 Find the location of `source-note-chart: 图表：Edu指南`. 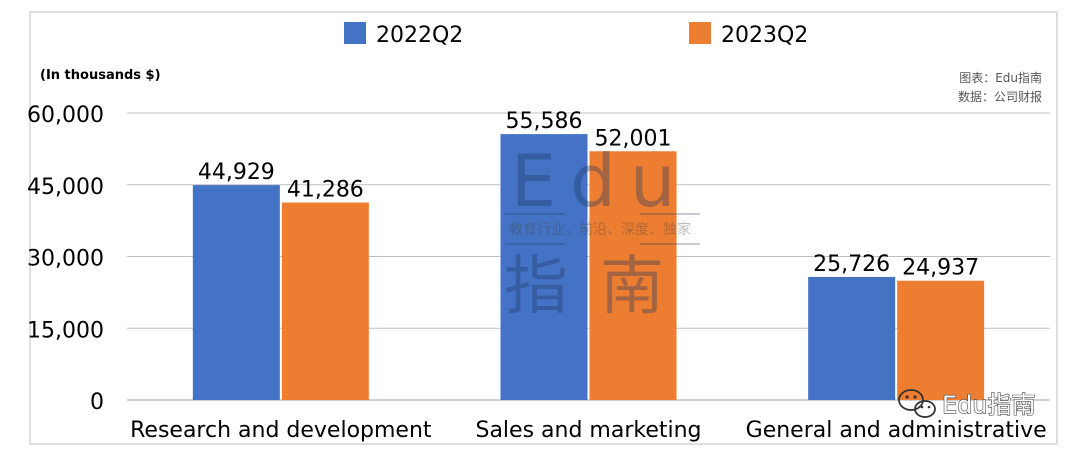

source-note-chart: 图表：Edu指南 is located at coordinates (1000, 77).